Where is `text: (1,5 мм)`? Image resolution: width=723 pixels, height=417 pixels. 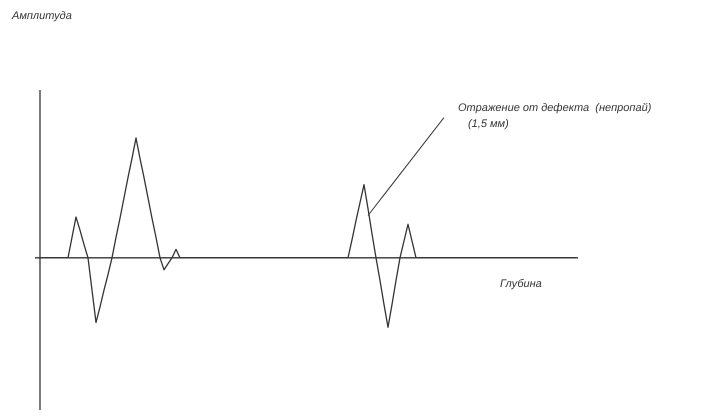
text: (1,5 мм) is located at coordinates (489, 124).